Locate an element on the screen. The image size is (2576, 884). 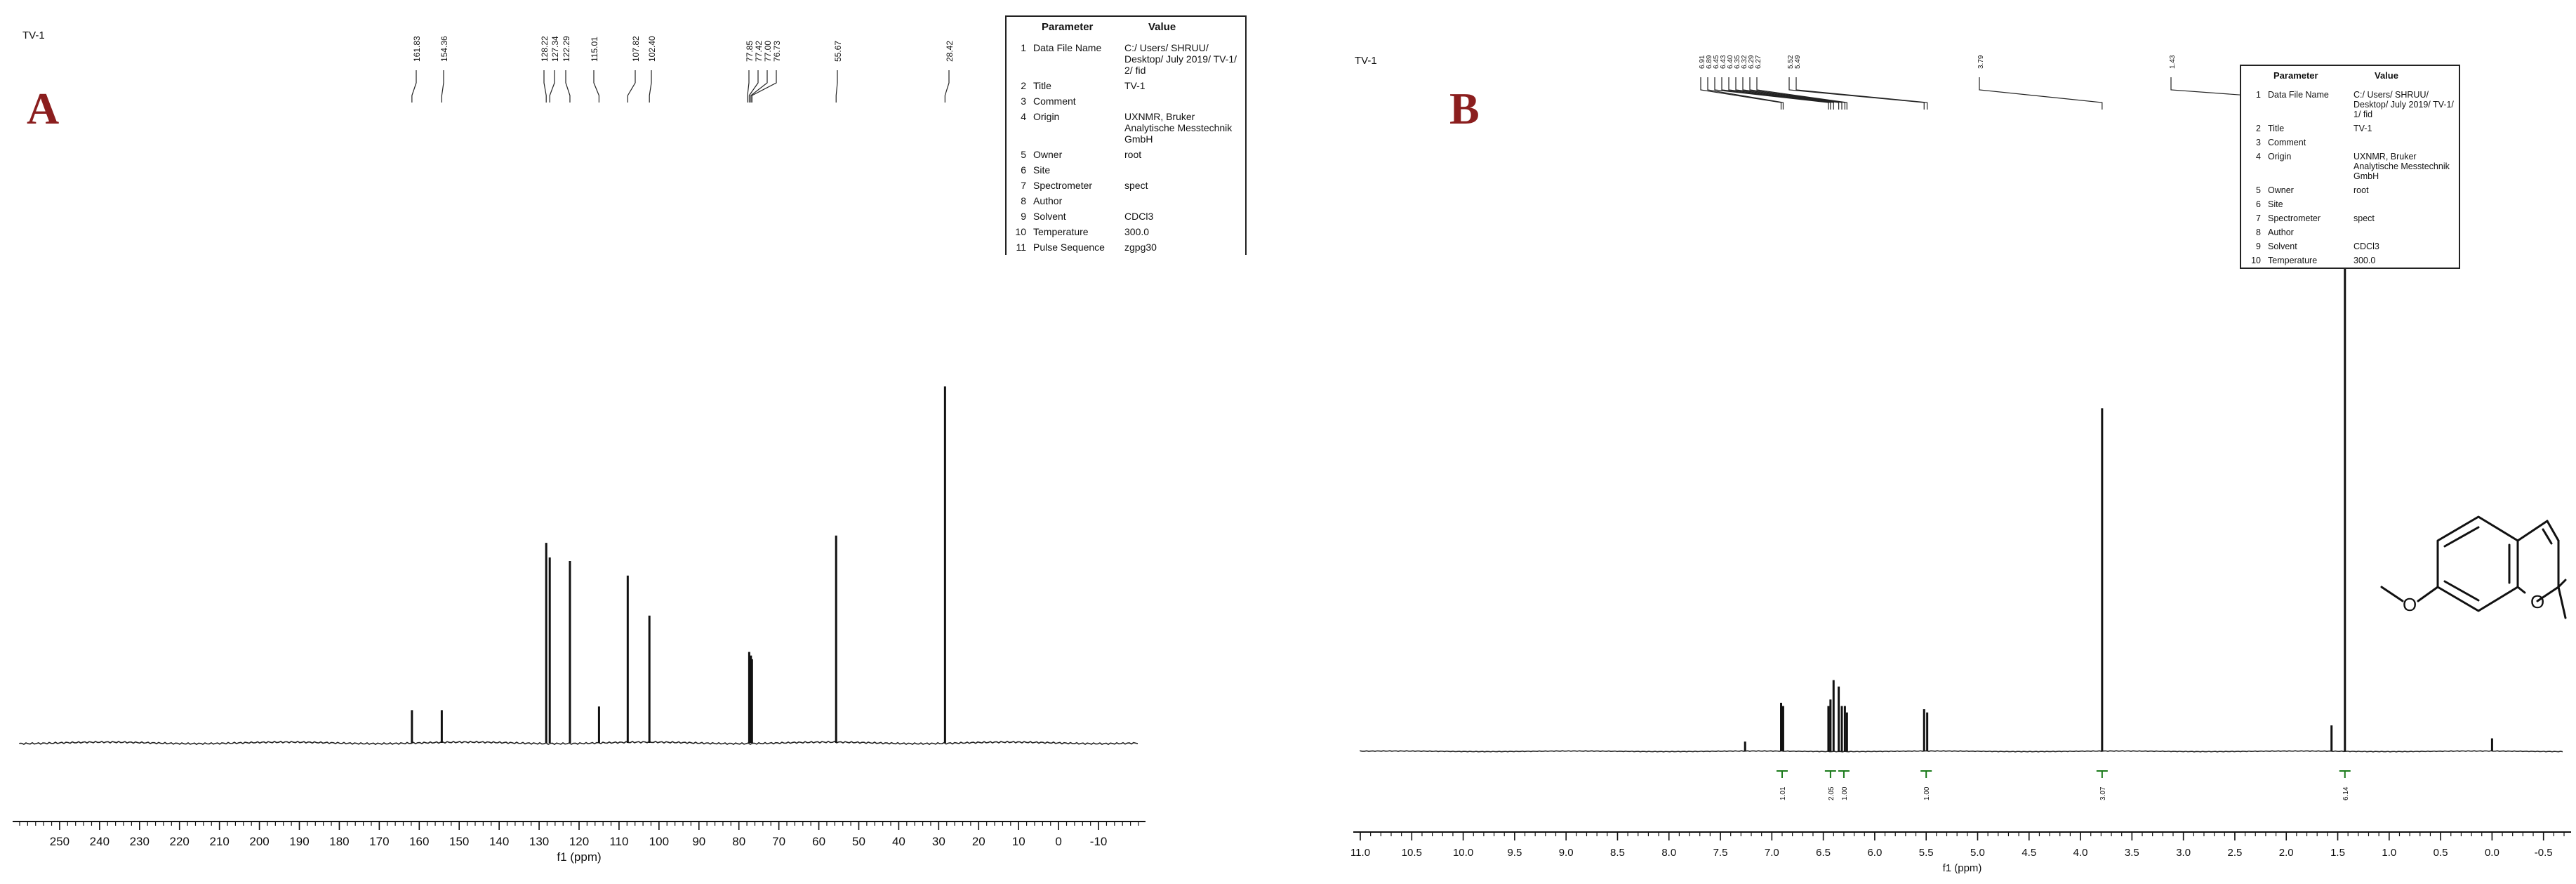
peak-shift-label: 6.27 is located at coordinates (1758, 62).